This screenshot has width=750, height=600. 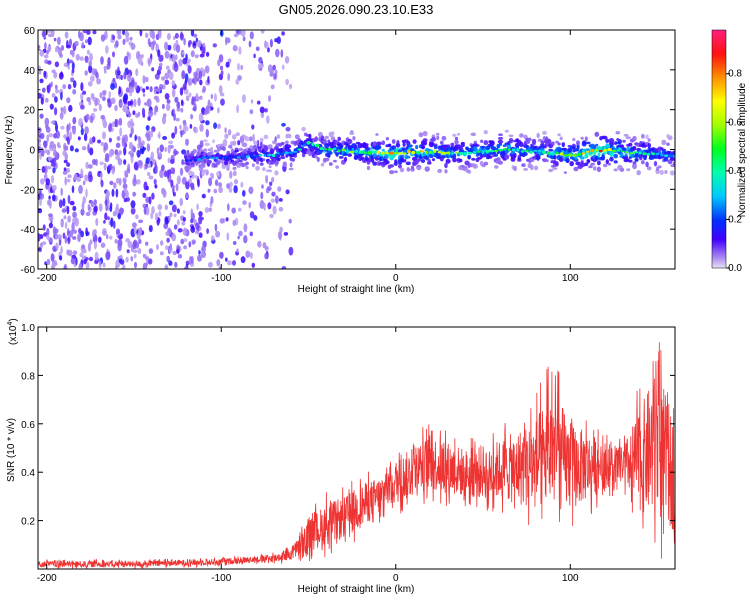 I want to click on x-tick-label: -200, so click(x=47, y=278).